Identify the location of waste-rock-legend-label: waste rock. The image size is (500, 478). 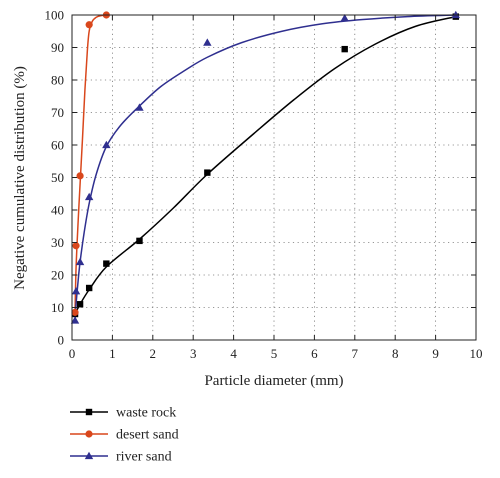
(146, 413).